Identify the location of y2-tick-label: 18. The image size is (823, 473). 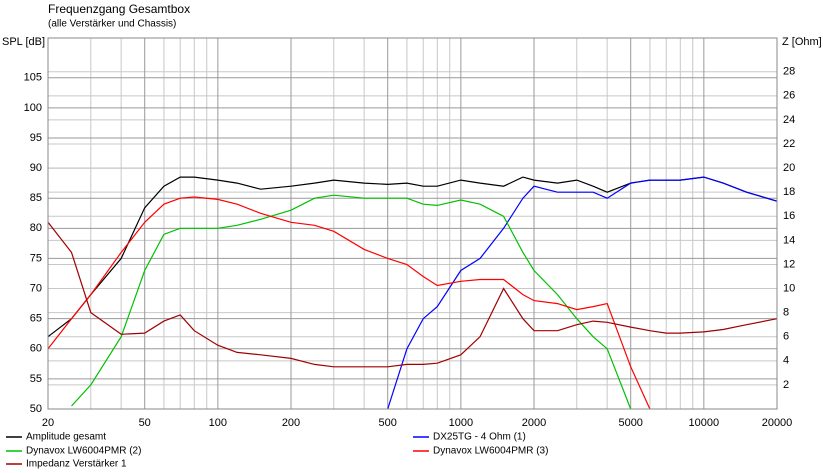
(789, 192).